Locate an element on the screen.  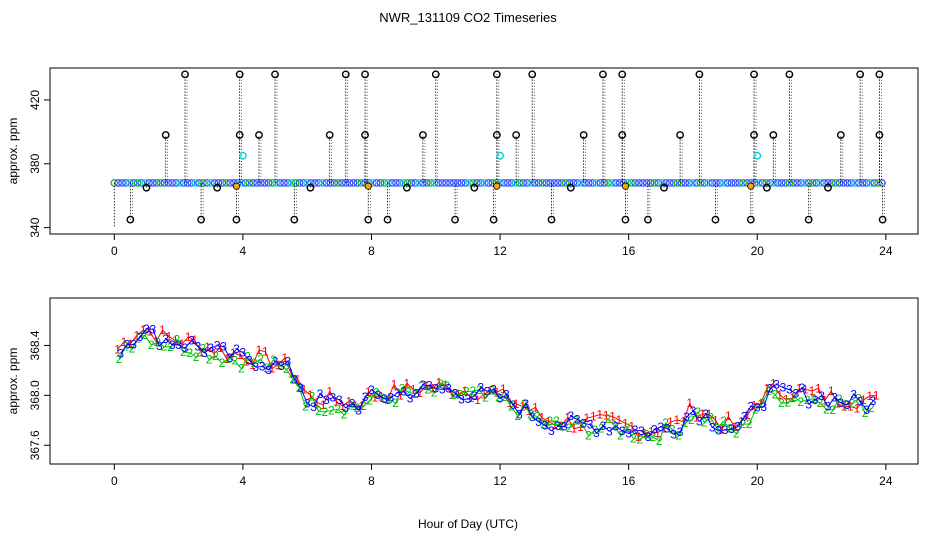
cyan-point is located at coordinates (242, 155).